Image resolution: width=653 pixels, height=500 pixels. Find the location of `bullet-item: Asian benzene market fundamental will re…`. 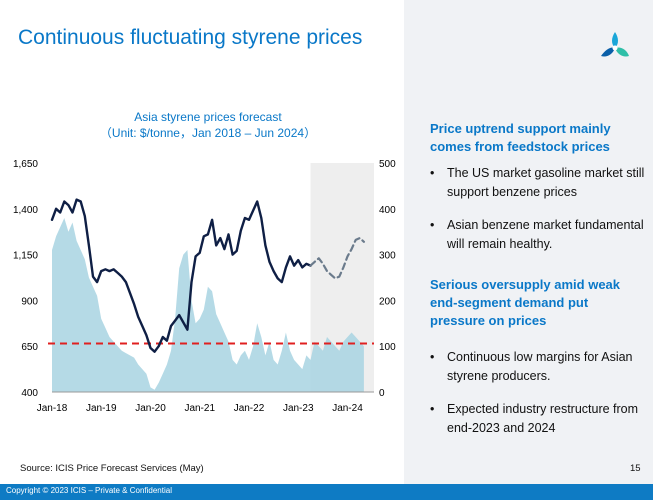

bullet-item: Asian benzene market fundamental will re… is located at coordinates (537, 235).